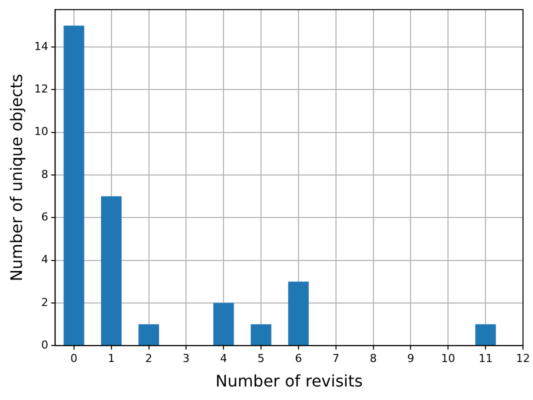 This screenshot has width=533, height=400. What do you see at coordinates (186, 359) in the screenshot?
I see `x-tick-label: 3` at bounding box center [186, 359].